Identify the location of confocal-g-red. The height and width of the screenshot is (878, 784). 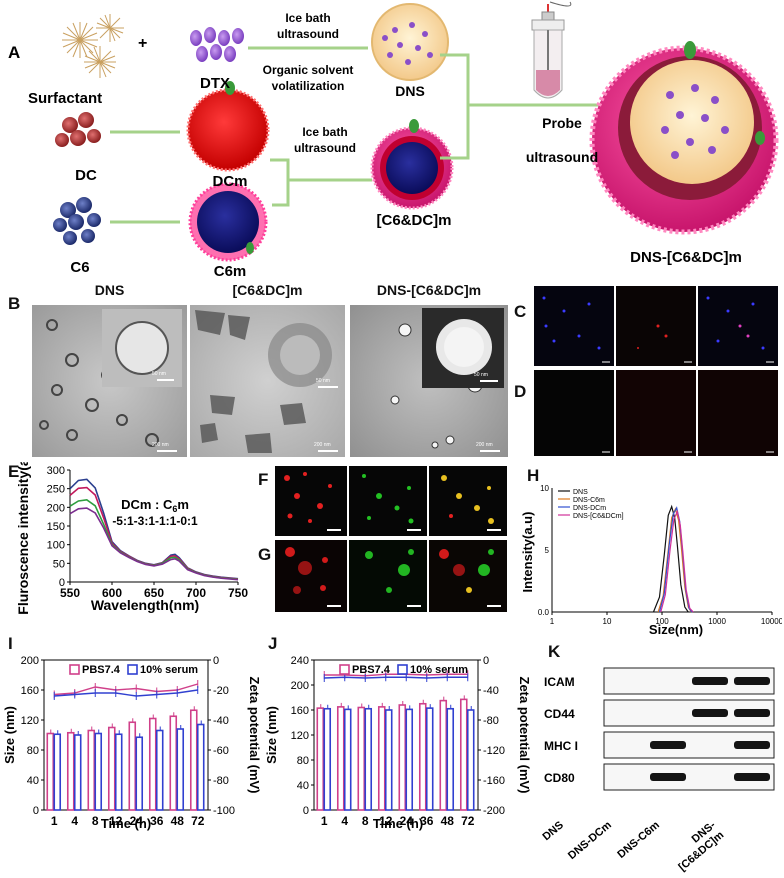
(311, 576).